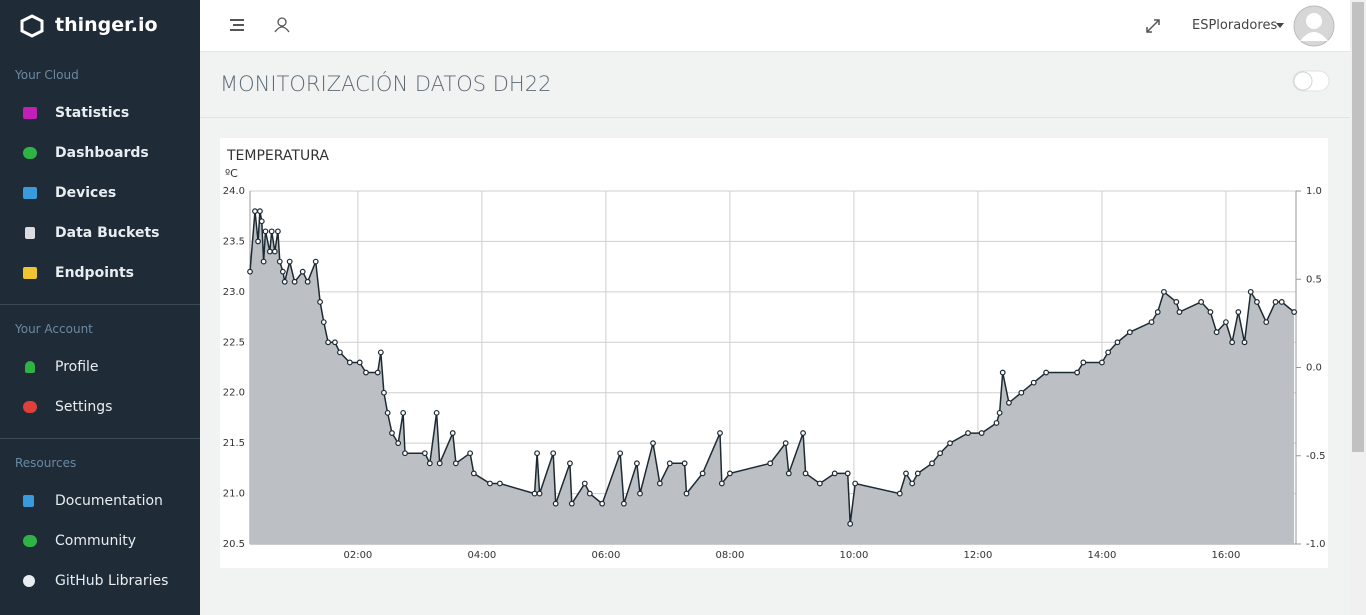 Image resolution: width=1366 pixels, height=615 pixels. Describe the element at coordinates (106, 25) in the screenshot. I see `brand: thinger.io` at that location.